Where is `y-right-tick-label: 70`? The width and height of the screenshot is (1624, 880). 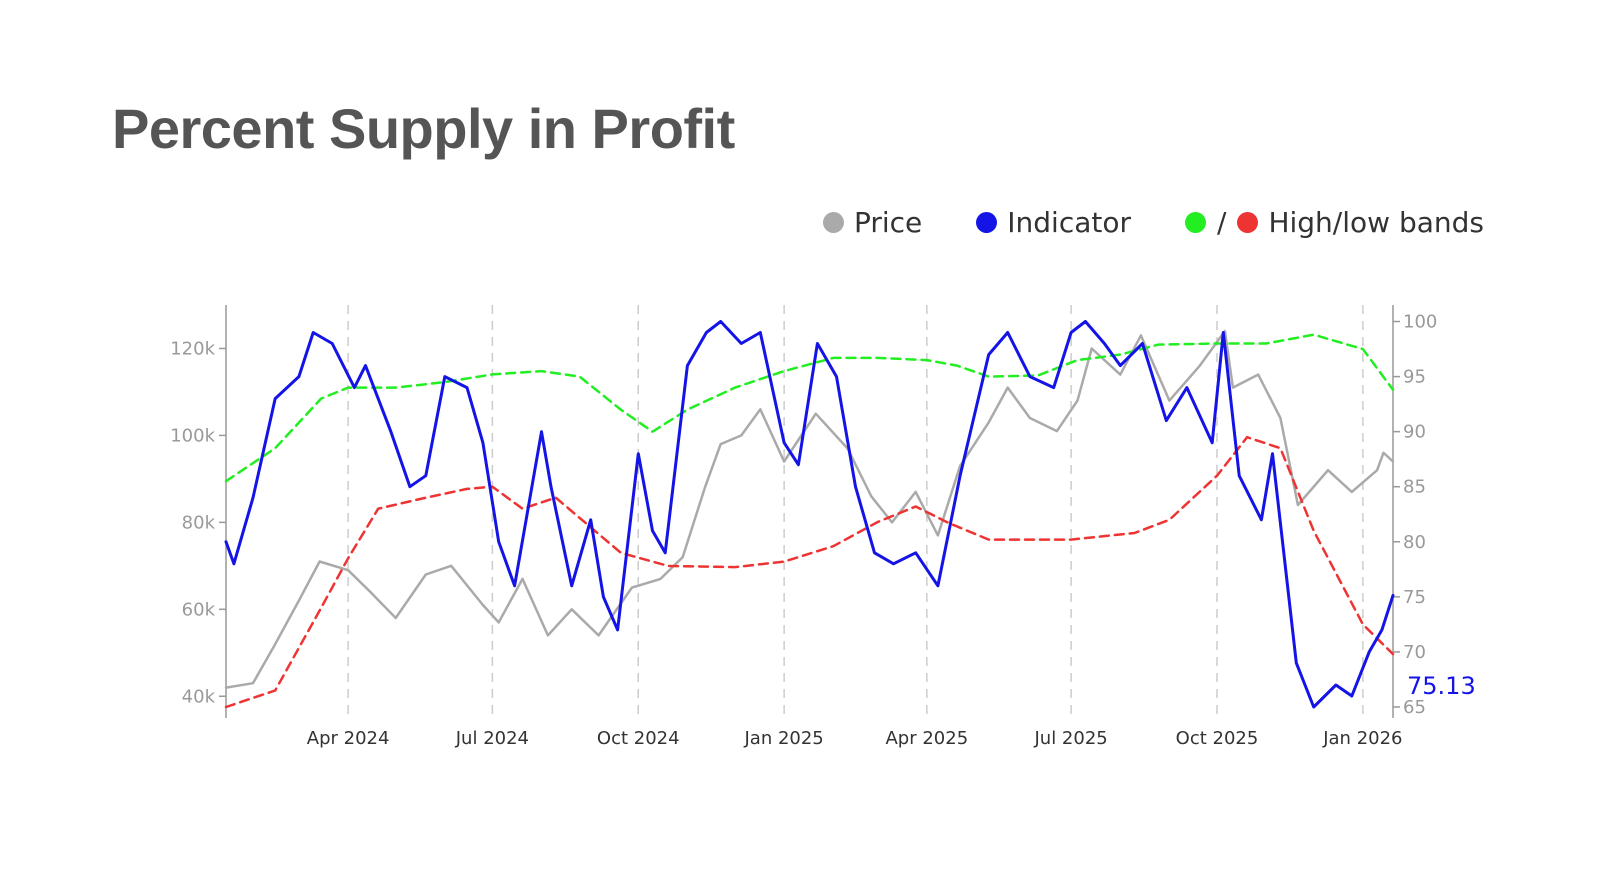
y-right-tick-label: 70 is located at coordinates (1414, 652).